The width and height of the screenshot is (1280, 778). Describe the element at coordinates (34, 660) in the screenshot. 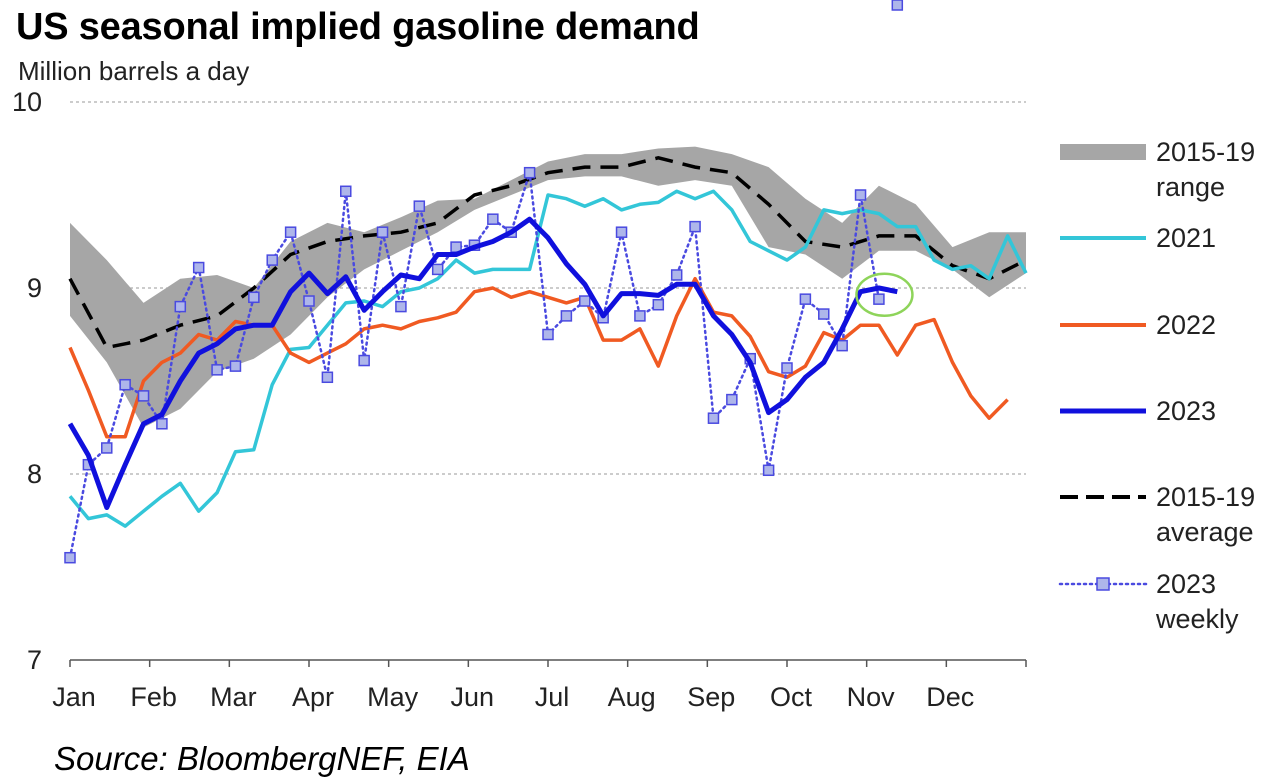

I see `y-tick-label-7: 7` at that location.